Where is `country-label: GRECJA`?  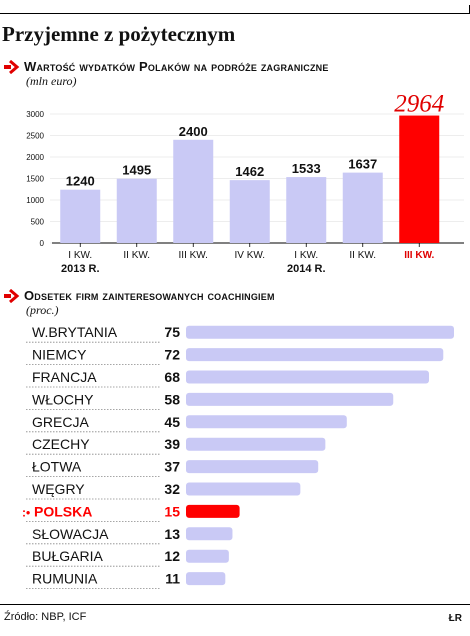 country-label: GRECJA is located at coordinates (60, 422).